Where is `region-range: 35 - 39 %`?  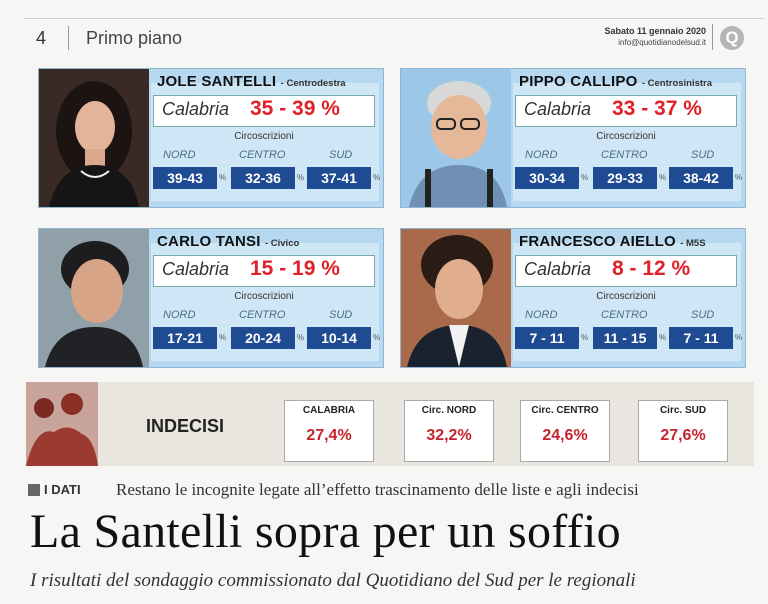
region-range: 35 - 39 % is located at coordinates (295, 108).